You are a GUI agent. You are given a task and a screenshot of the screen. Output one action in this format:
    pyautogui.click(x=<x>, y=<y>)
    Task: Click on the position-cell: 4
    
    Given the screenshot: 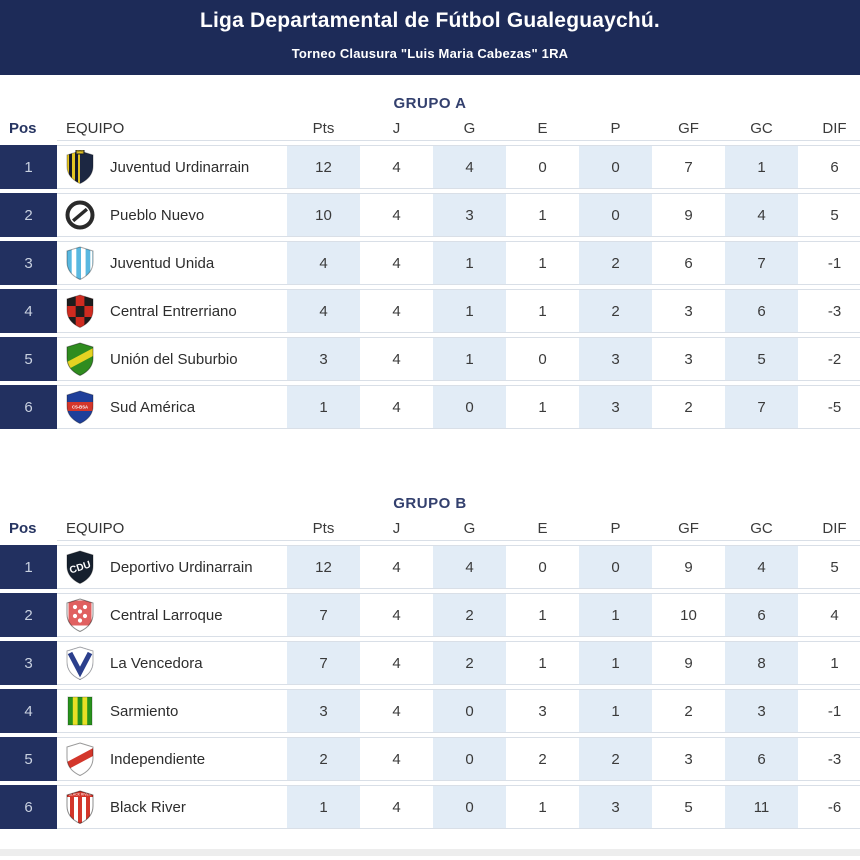 What is the action you would take?
    pyautogui.click(x=28, y=311)
    